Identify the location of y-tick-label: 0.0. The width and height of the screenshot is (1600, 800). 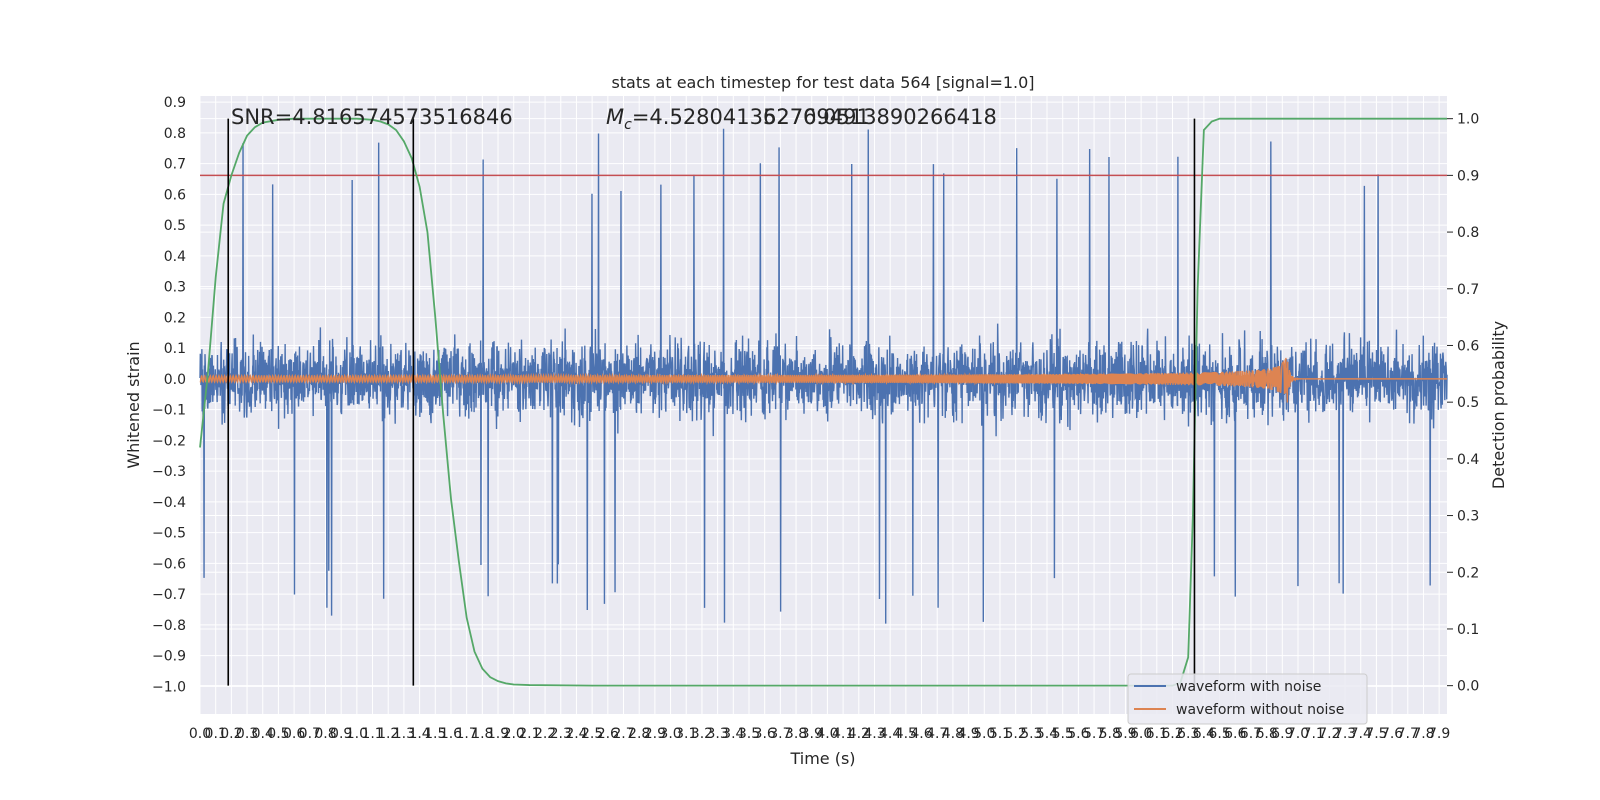
(175, 380).